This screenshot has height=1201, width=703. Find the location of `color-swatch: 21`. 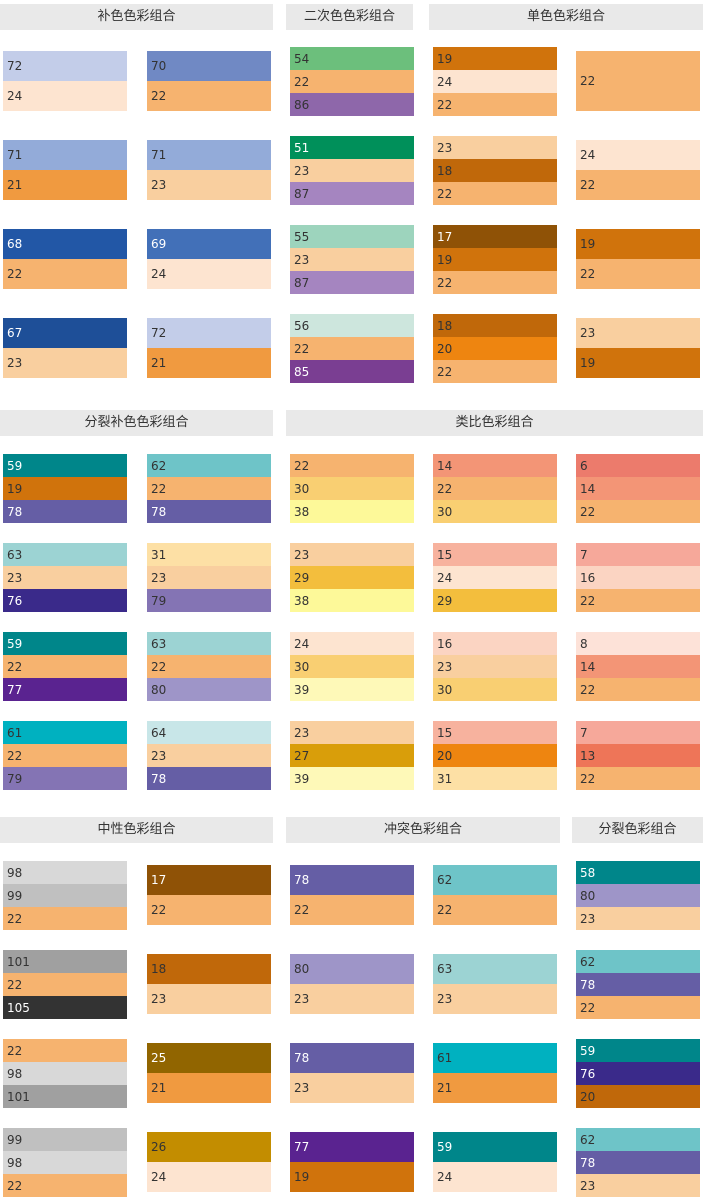

color-swatch: 21 is located at coordinates (209, 1088).